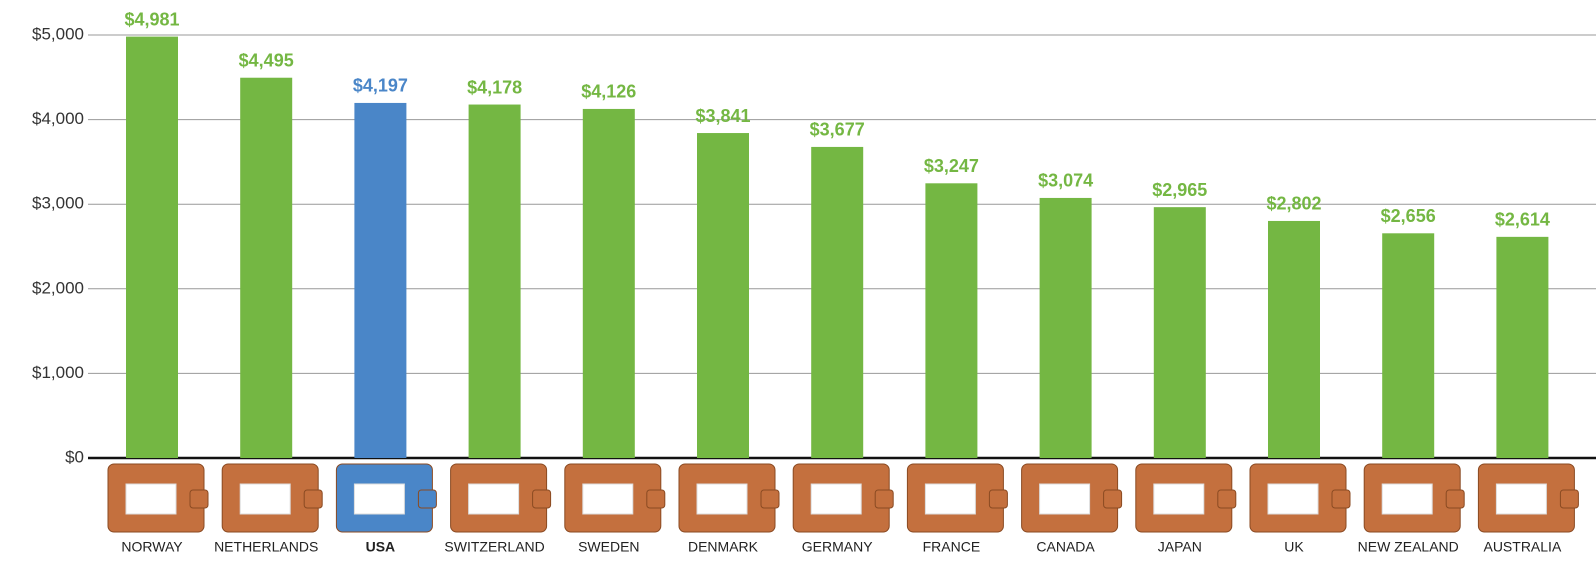 This screenshot has height=566, width=1596. Describe the element at coordinates (266, 60) in the screenshot. I see `value-label: $4,495` at that location.